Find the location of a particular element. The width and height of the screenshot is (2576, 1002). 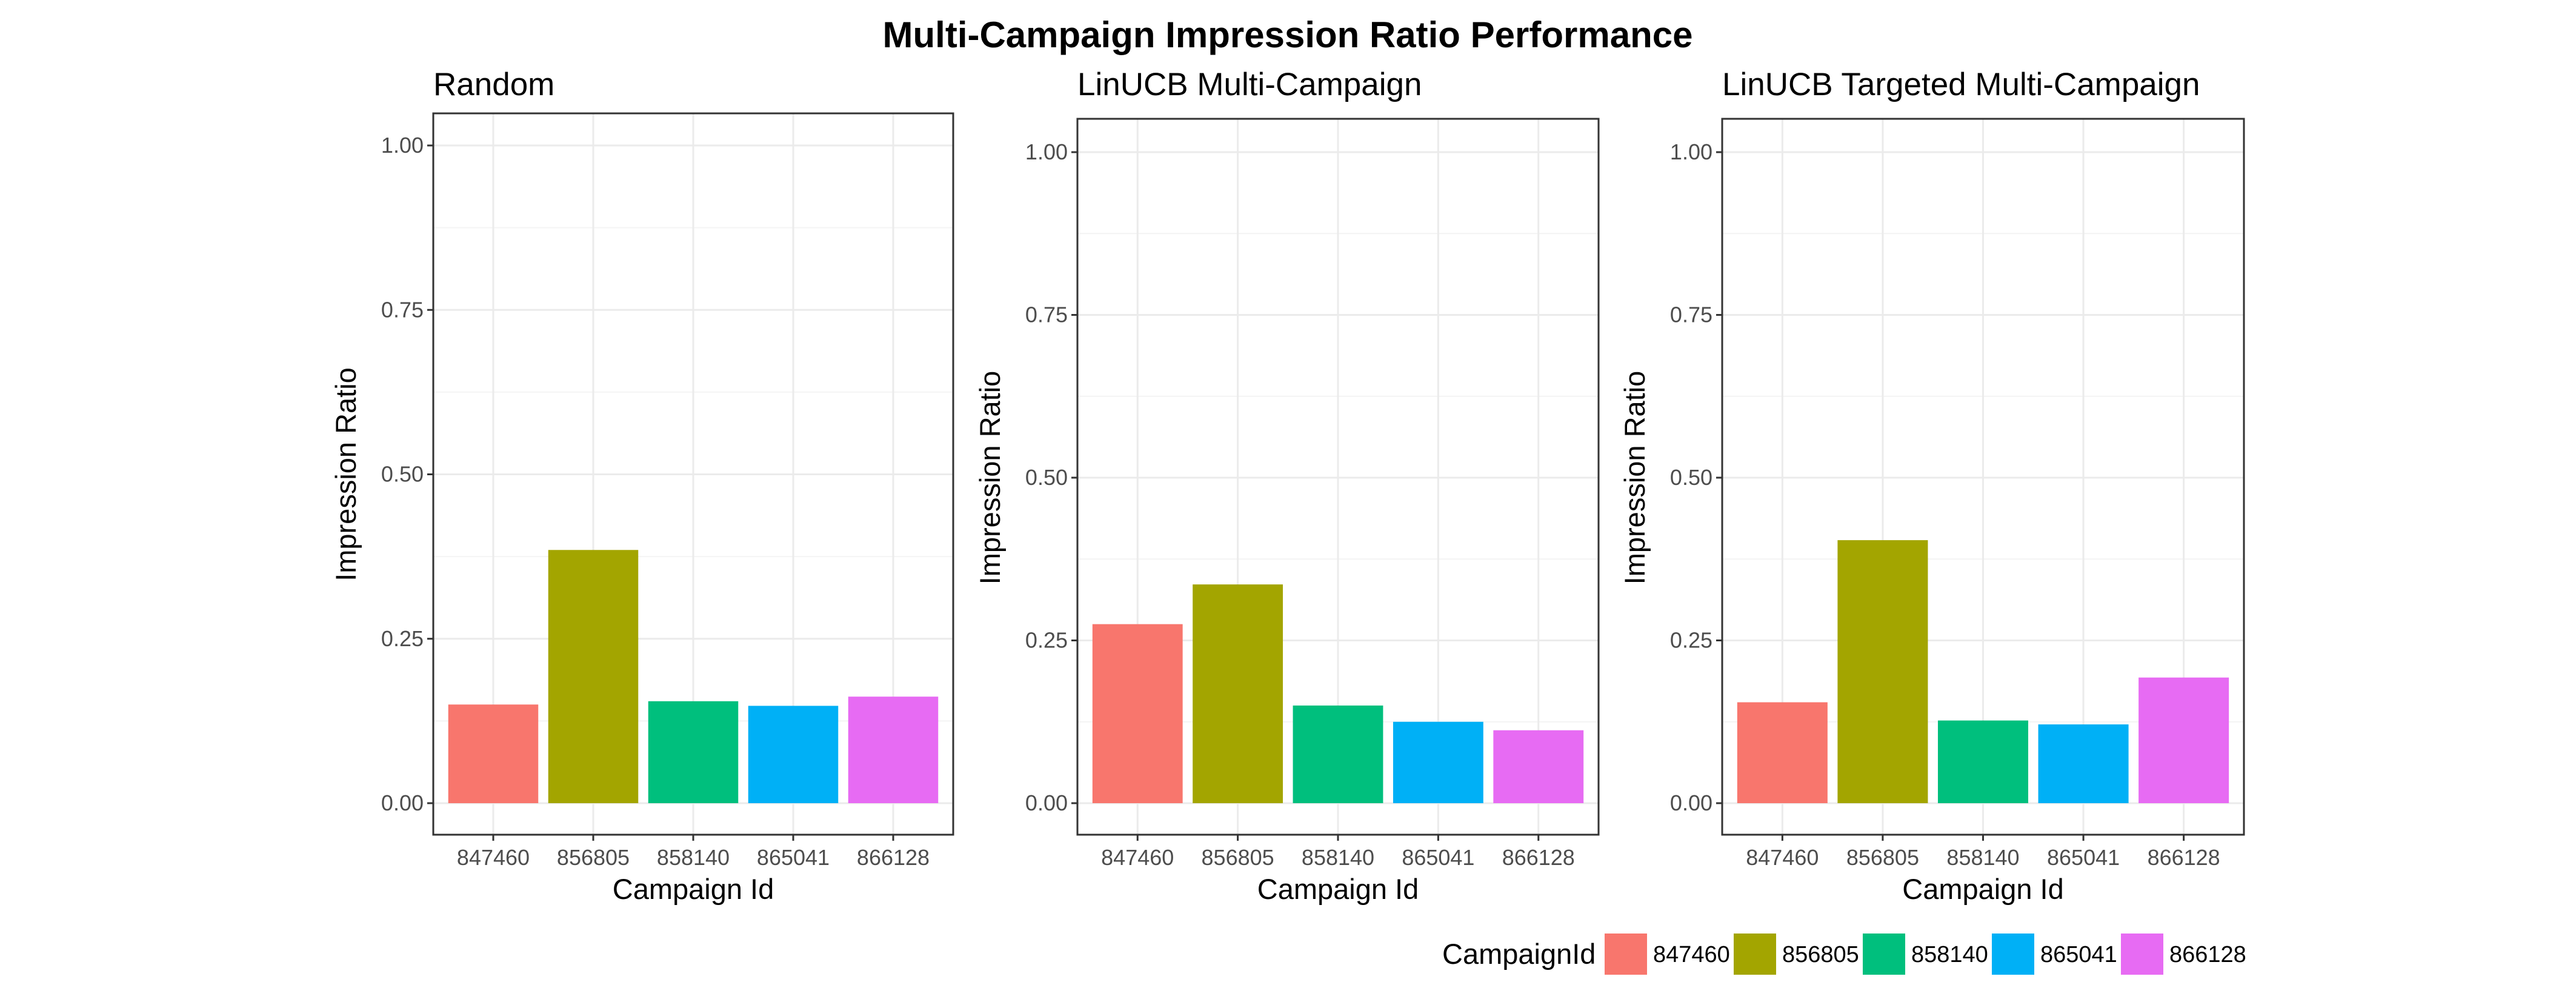

legend: CampaignId 847460 856805 858140 865041 866128 is located at coordinates (1844, 955).